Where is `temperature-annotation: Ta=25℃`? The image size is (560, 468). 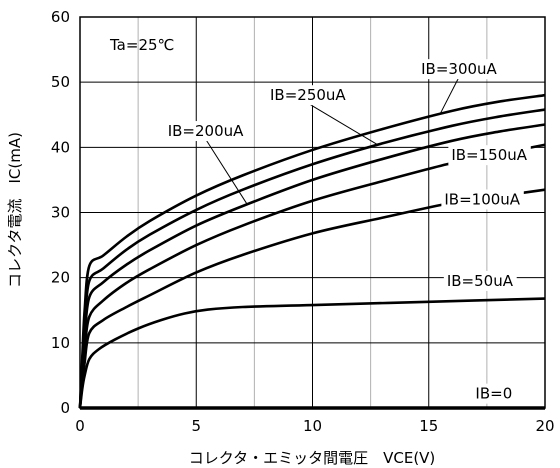 temperature-annotation: Ta=25℃ is located at coordinates (141, 45).